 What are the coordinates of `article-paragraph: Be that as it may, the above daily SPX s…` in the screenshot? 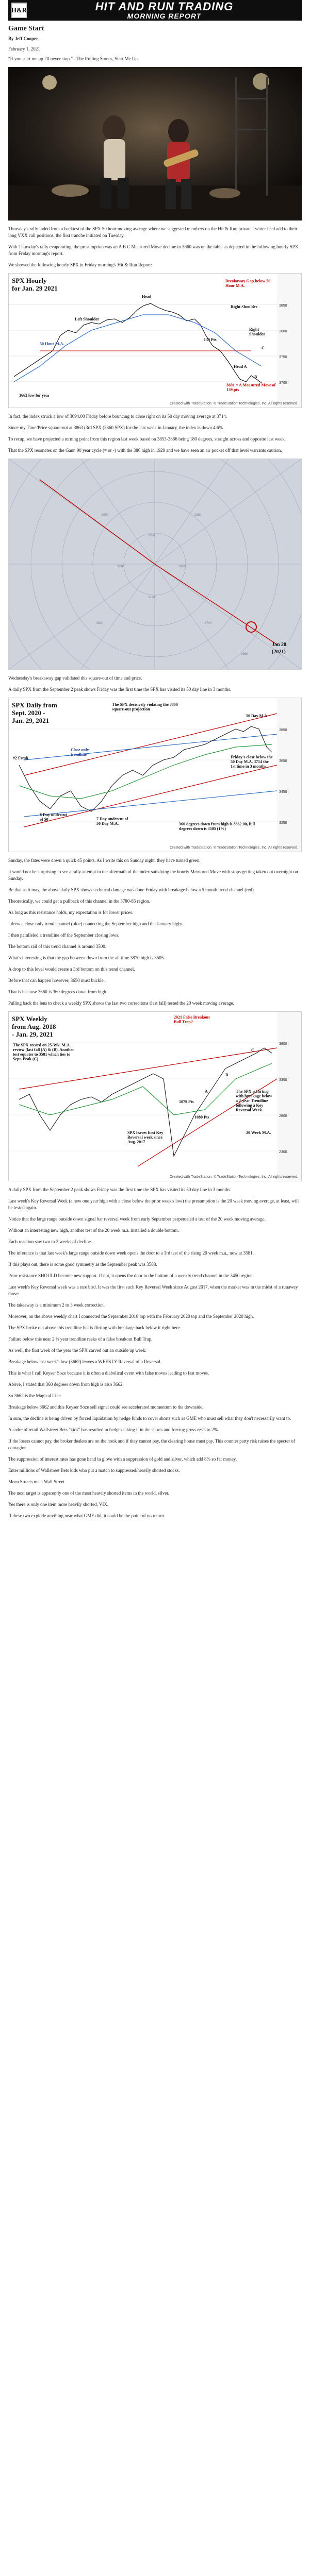 It's located at (131, 889).